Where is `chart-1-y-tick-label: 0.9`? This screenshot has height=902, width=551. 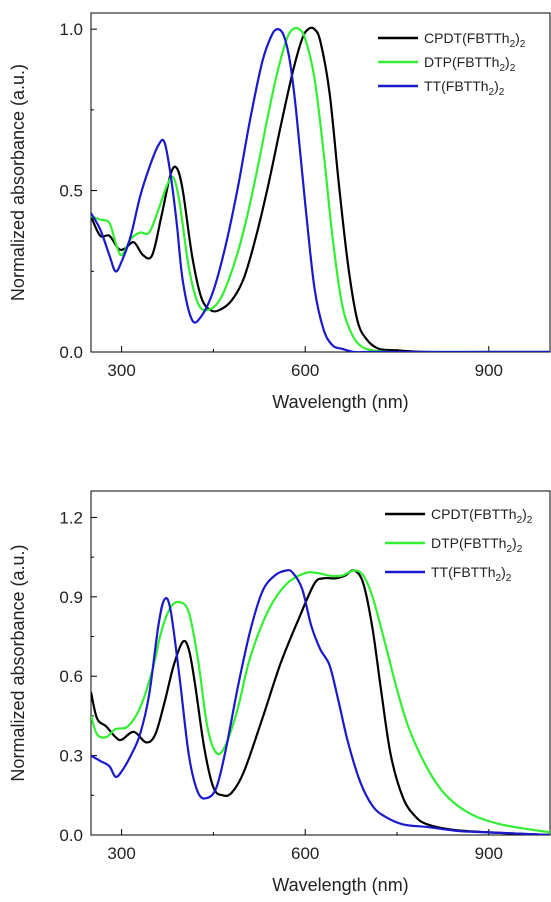
chart-1-y-tick-label: 0.9 is located at coordinates (71, 597).